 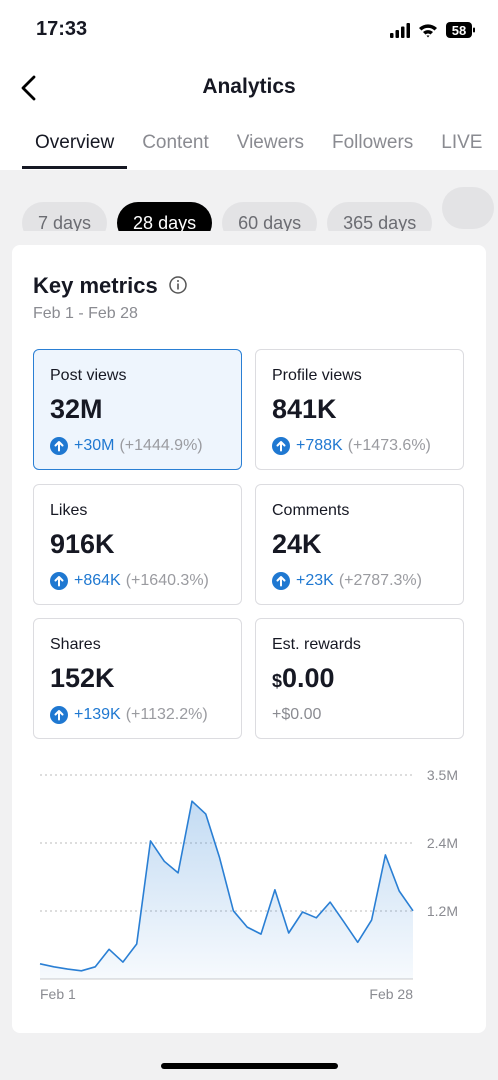 What do you see at coordinates (380, 216) in the screenshot?
I see `date-filter-chip: 365 days` at bounding box center [380, 216].